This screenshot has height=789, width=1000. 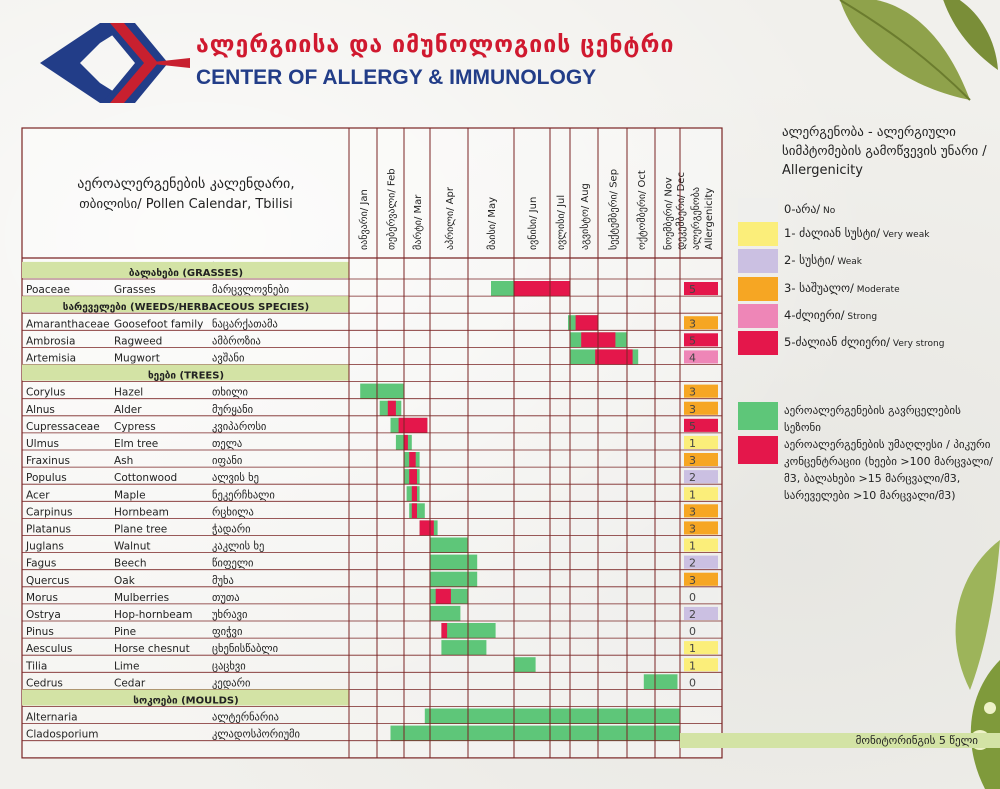 I want to click on legend-item: 2- სუსტი/ Weak, so click(x=869, y=261).